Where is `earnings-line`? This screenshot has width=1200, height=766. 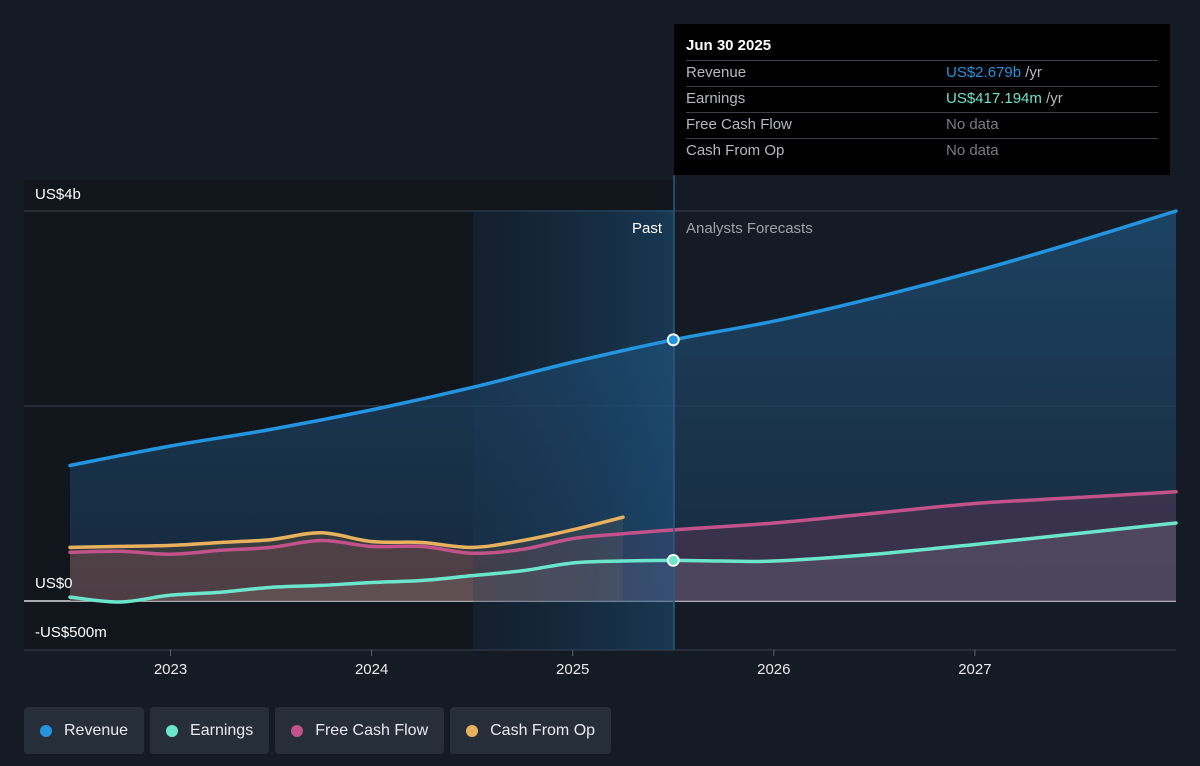
earnings-line is located at coordinates (623, 562).